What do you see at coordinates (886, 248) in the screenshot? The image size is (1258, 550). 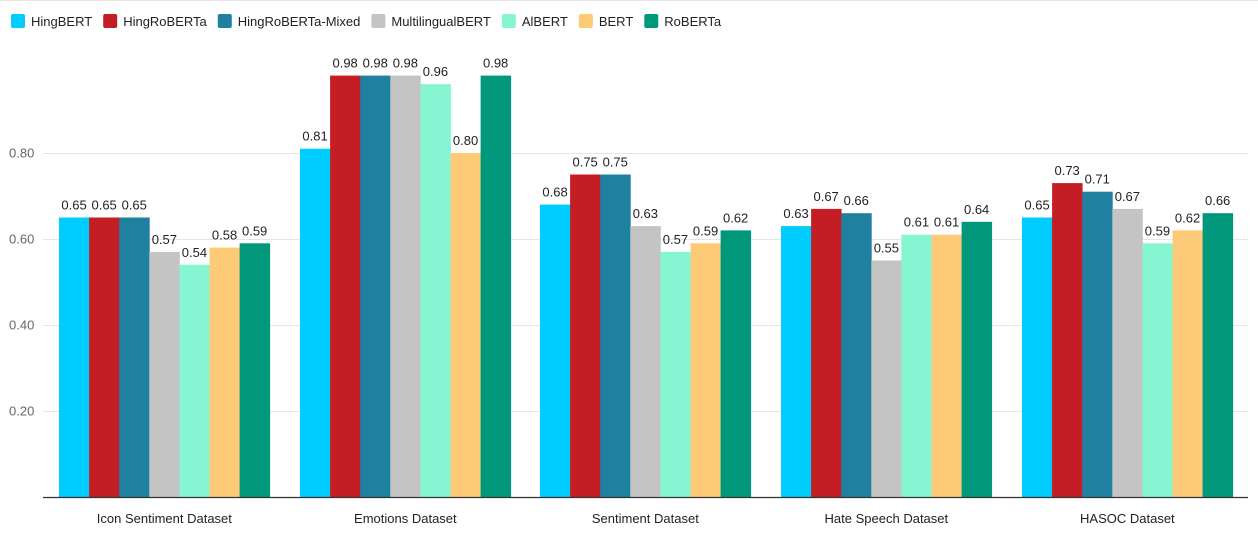 I see `bar-value-label: 0.55` at bounding box center [886, 248].